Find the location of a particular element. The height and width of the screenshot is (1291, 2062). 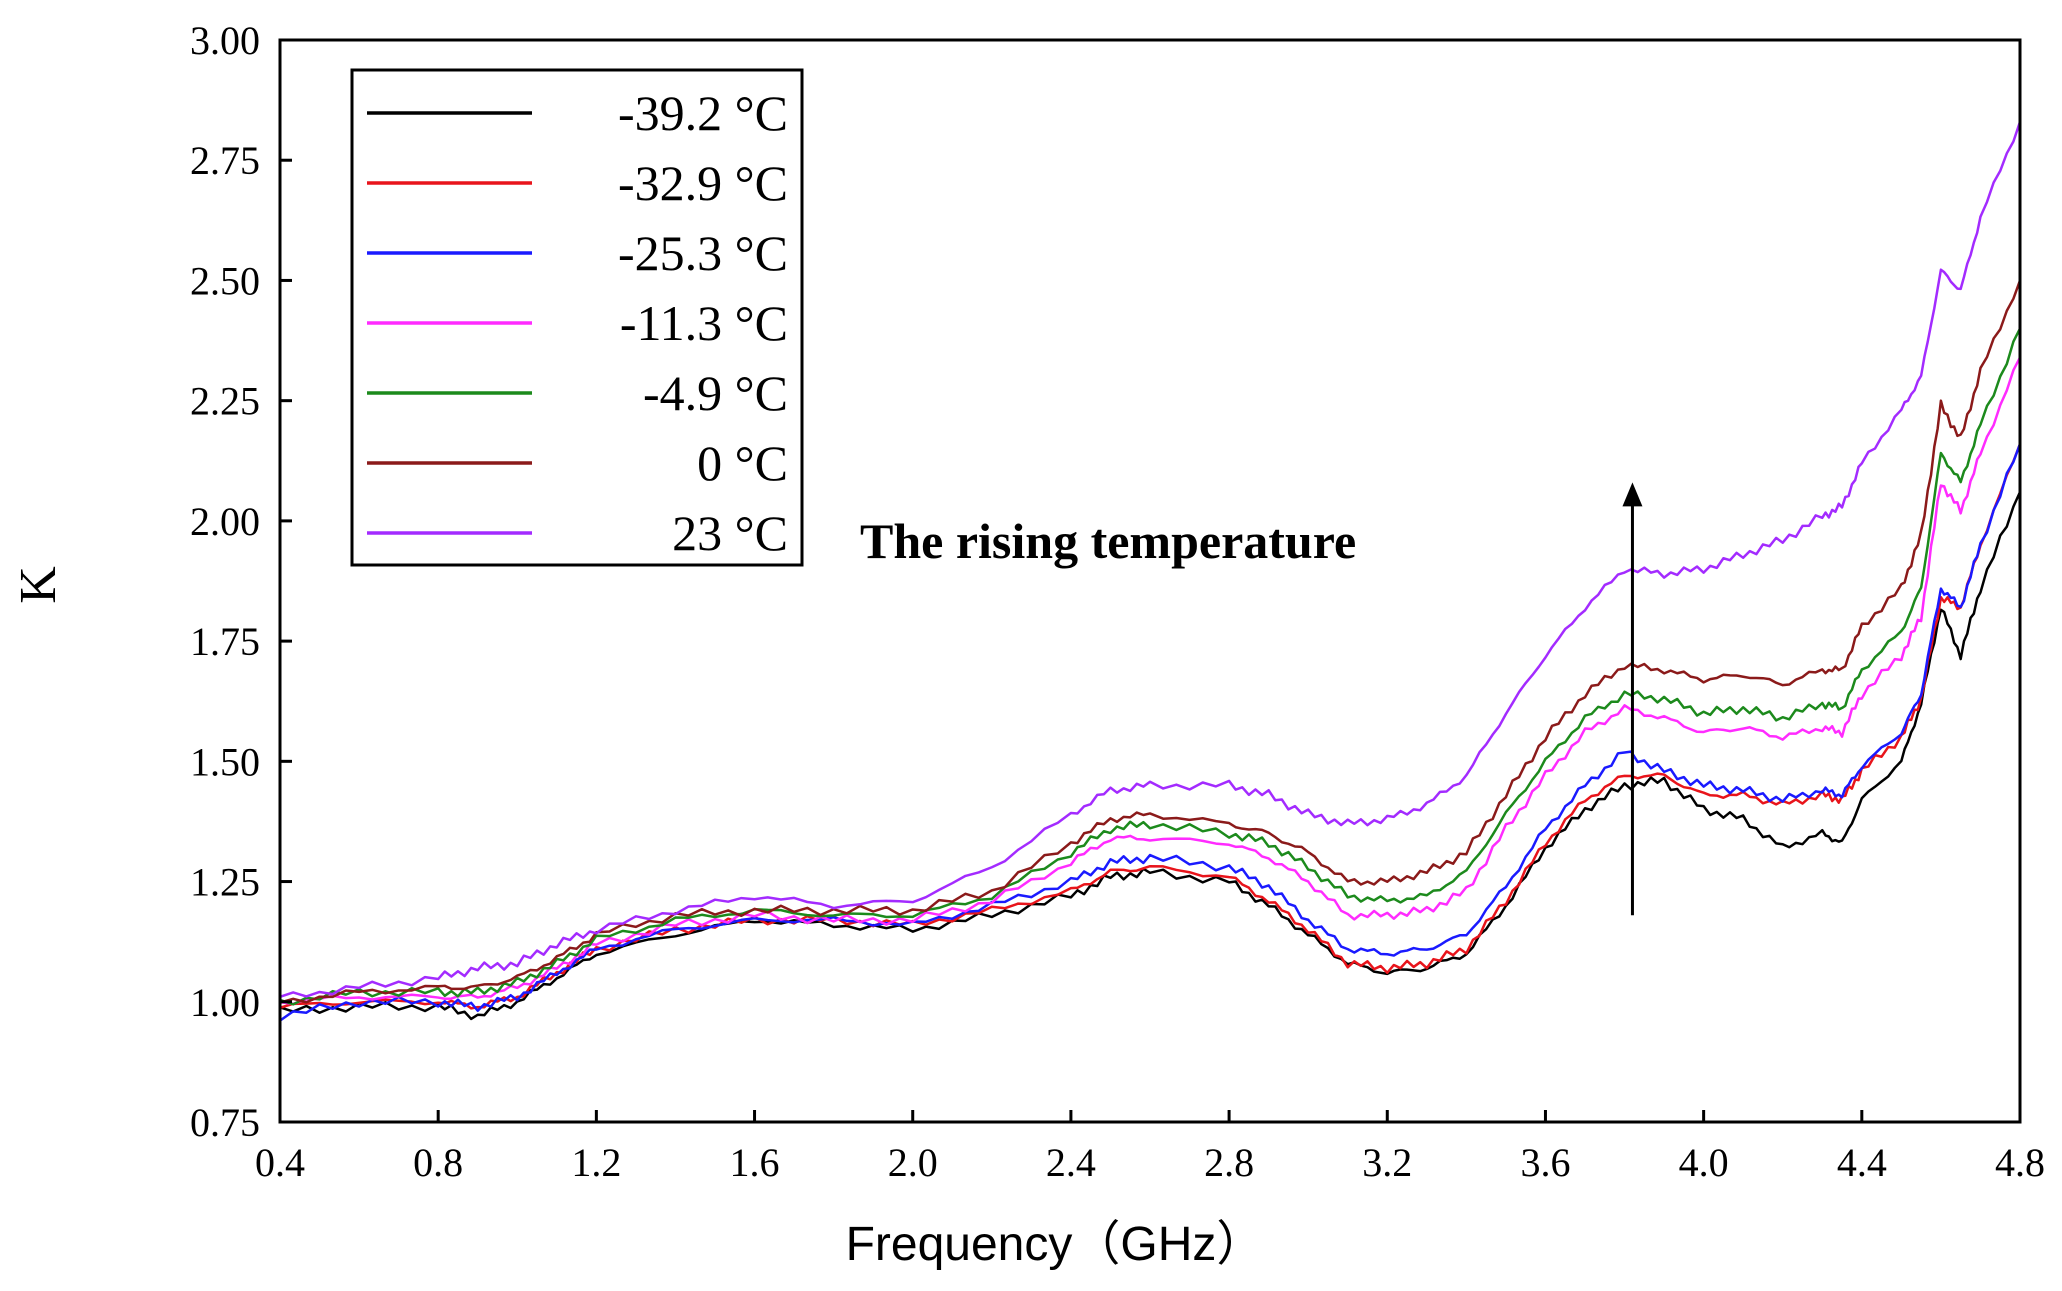

y-tick-label: 1.50 is located at coordinates (225, 761).